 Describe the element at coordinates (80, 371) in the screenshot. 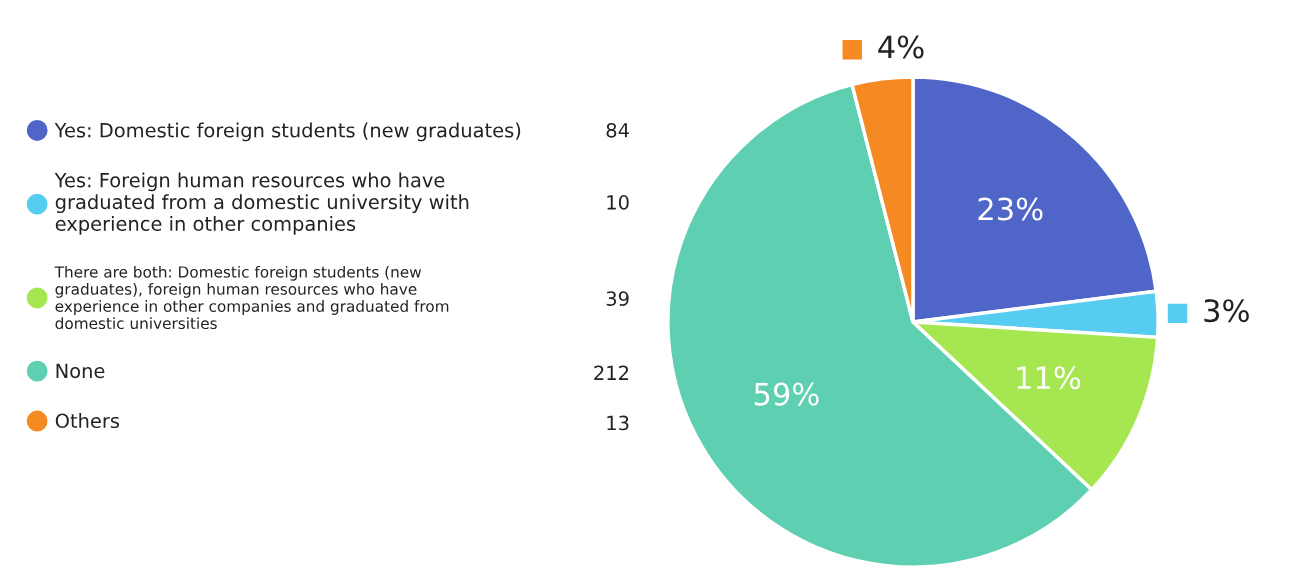

I see `legend-label: None` at that location.